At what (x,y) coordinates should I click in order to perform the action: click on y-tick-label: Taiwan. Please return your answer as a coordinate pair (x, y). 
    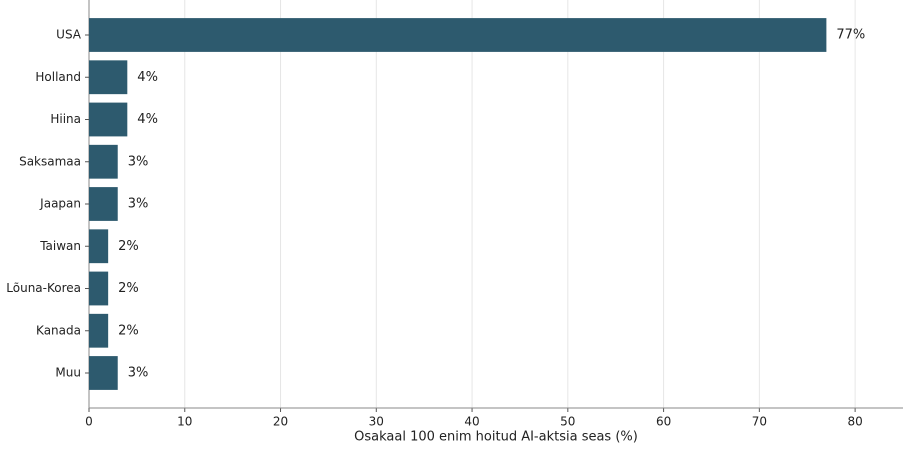
    Looking at the image, I should click on (60, 246).